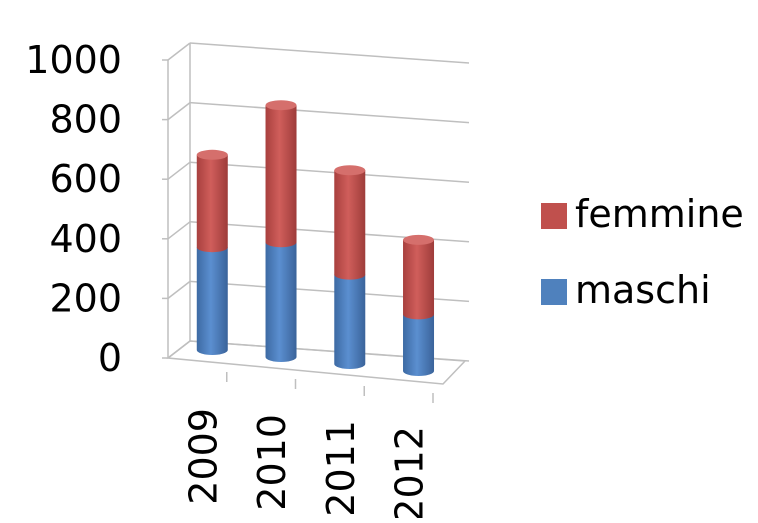  I want to click on bar-femmine-2010, so click(281, 174).